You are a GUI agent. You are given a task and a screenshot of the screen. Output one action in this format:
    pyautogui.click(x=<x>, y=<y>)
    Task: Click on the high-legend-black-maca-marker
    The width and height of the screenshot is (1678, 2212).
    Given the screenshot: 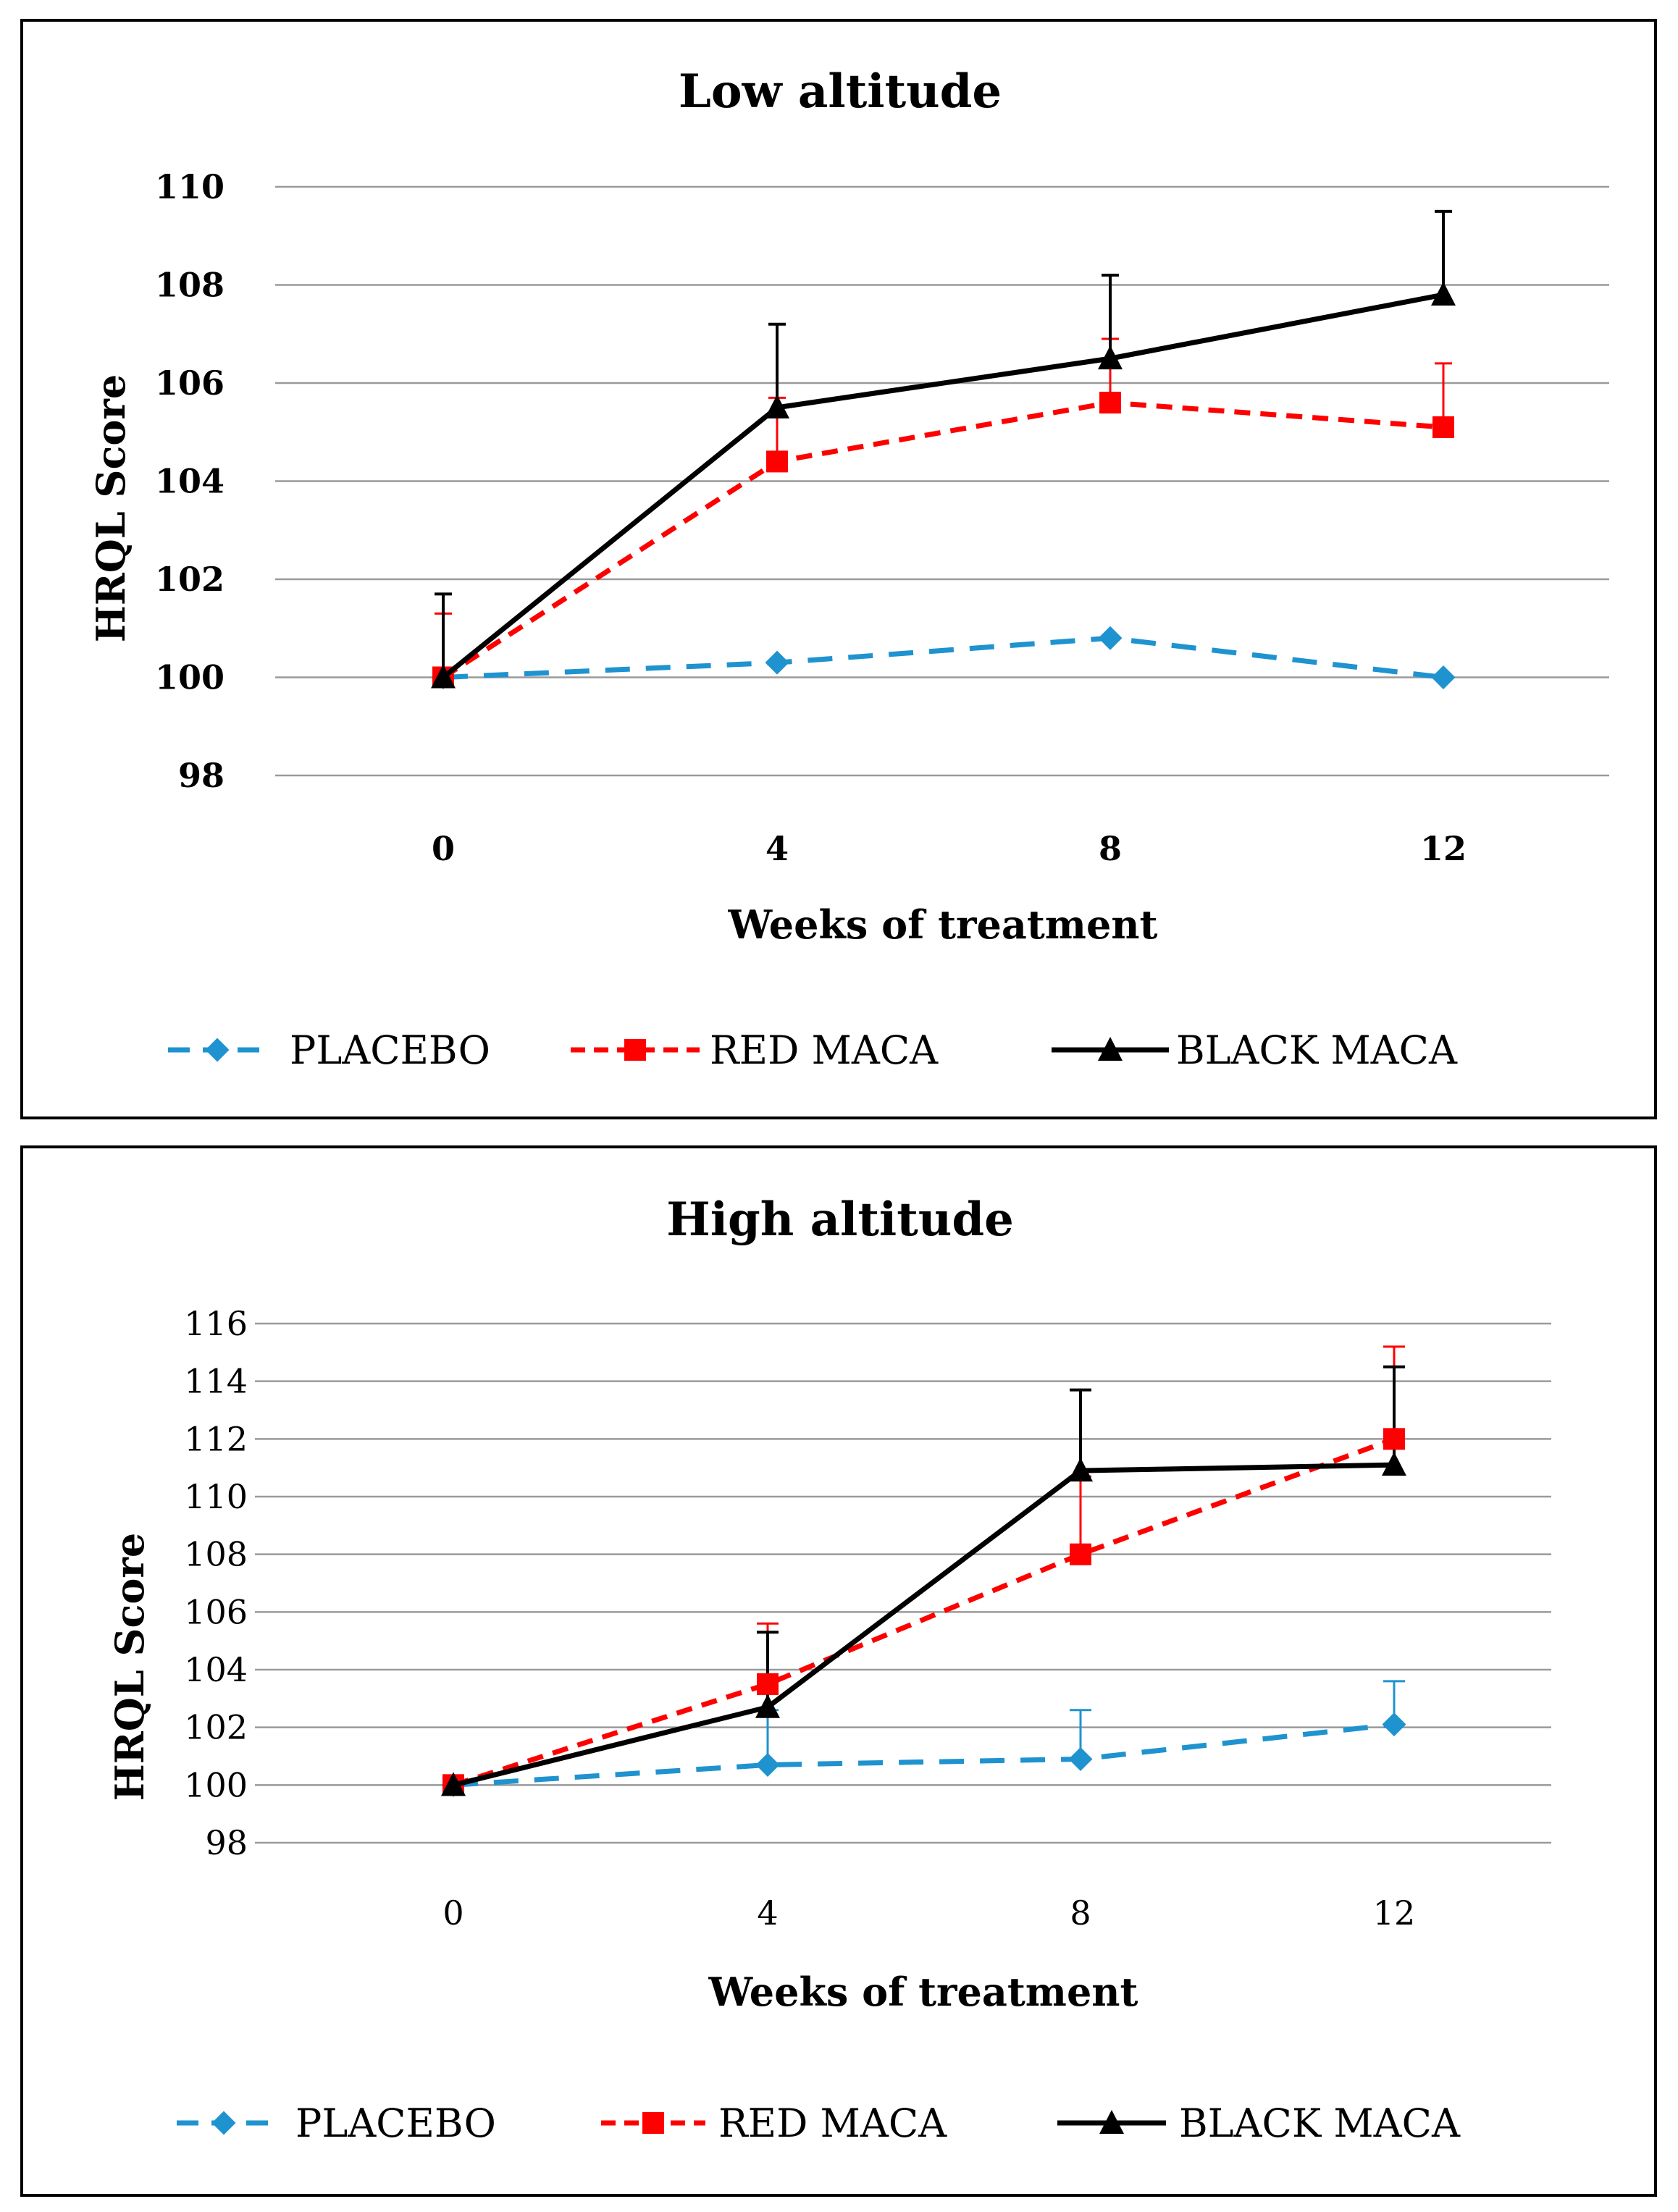 What is the action you would take?
    pyautogui.click(x=1111, y=2122)
    